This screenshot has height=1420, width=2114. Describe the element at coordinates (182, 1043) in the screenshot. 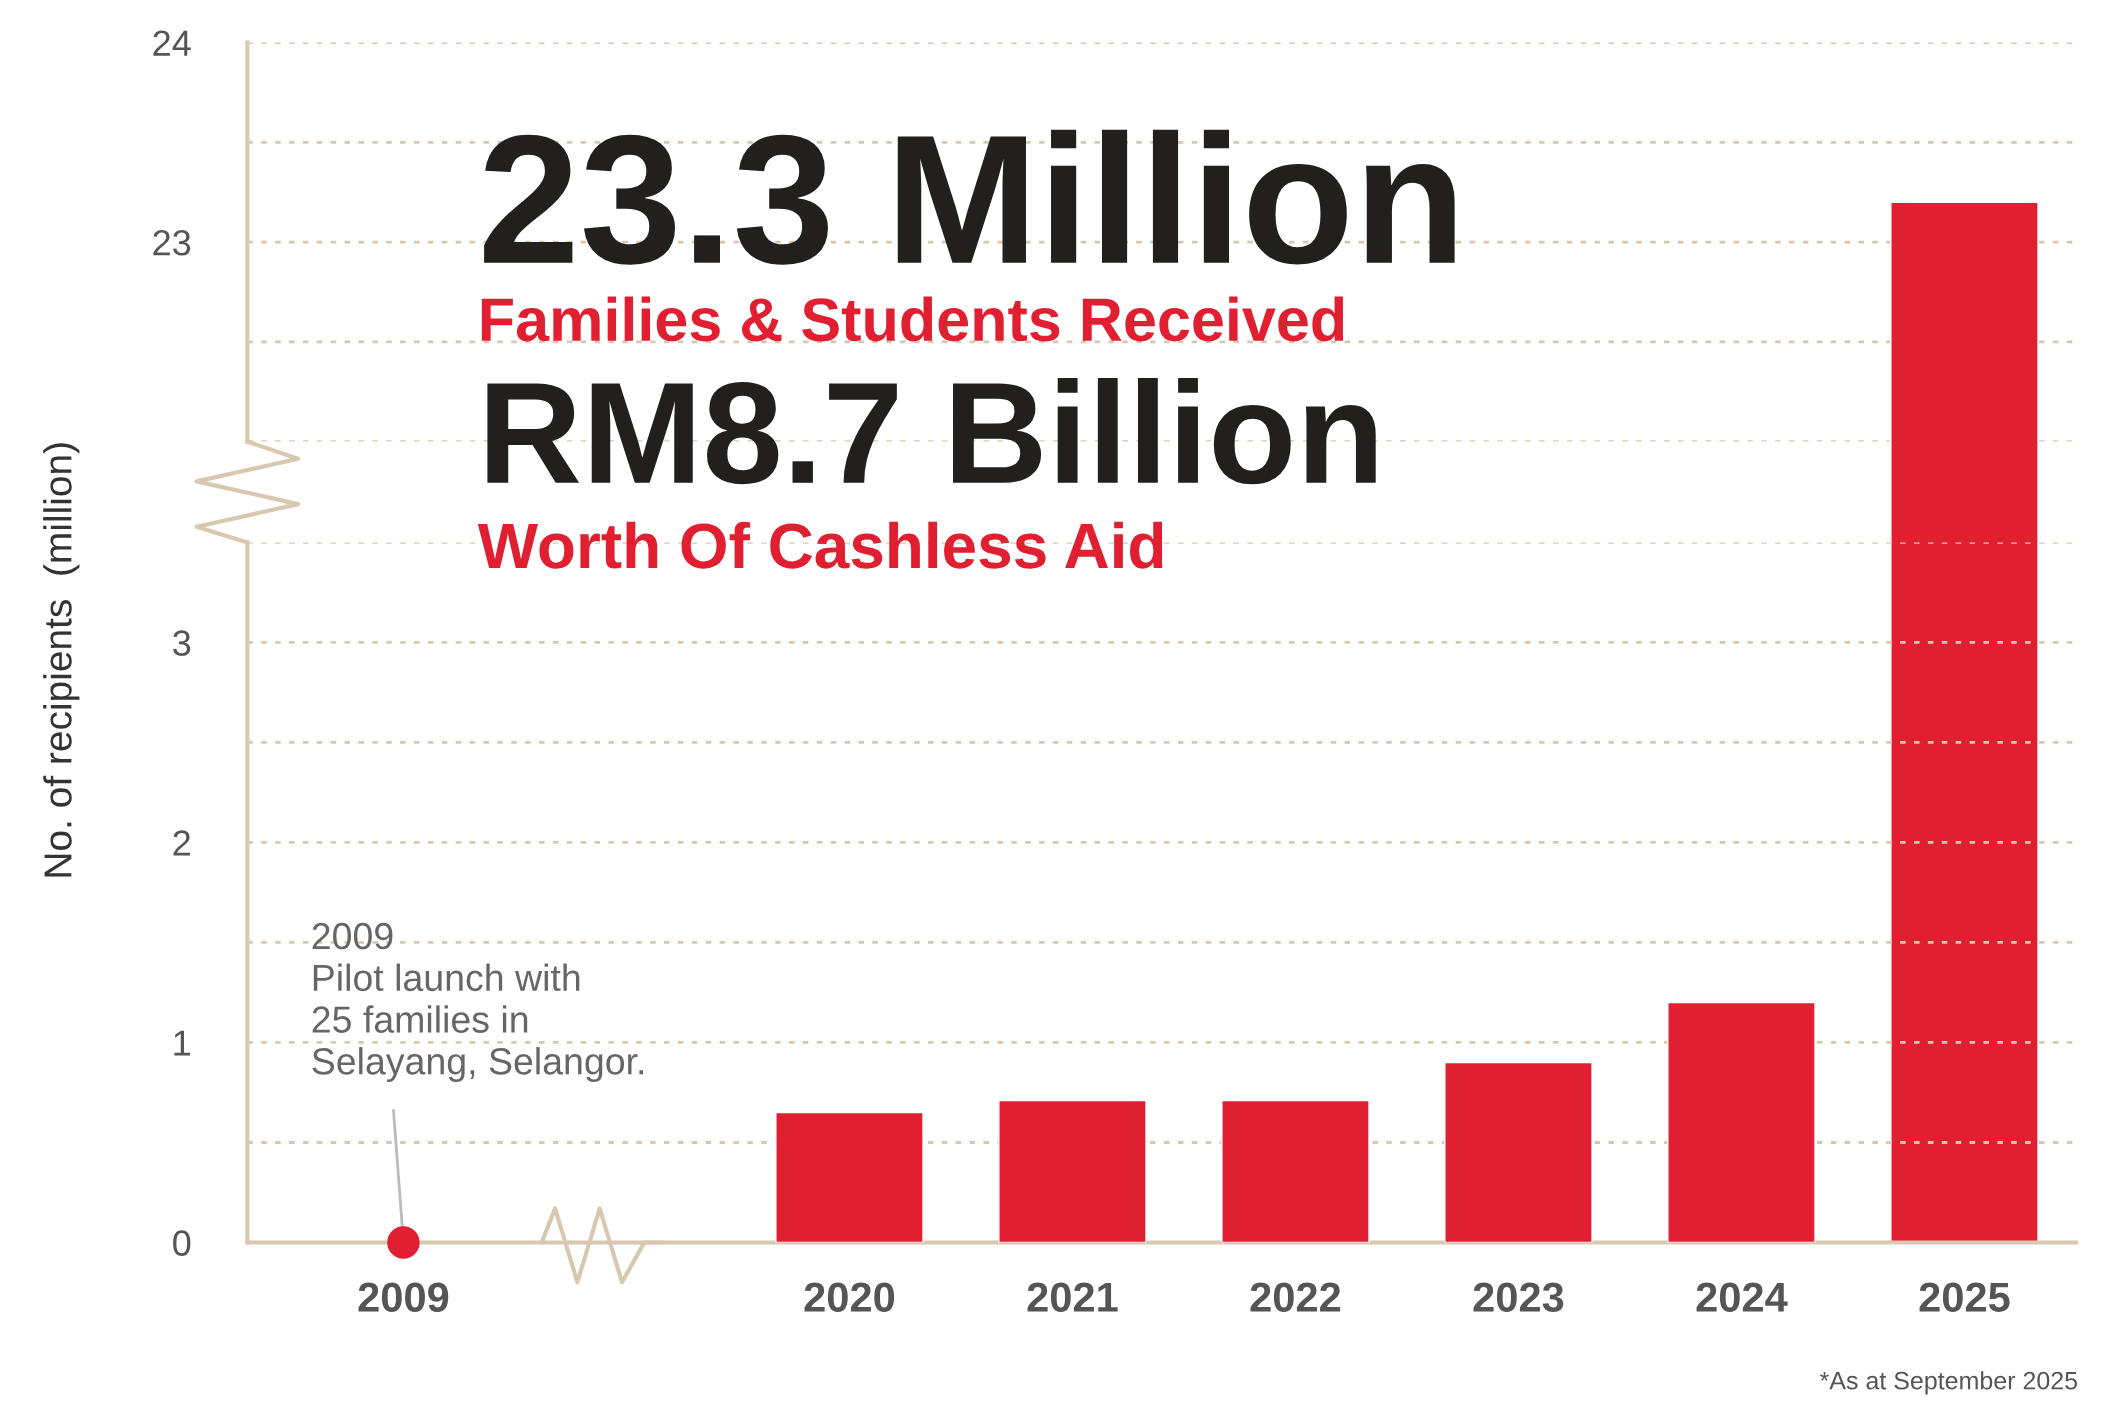

I see `y-tick-label: 1` at that location.